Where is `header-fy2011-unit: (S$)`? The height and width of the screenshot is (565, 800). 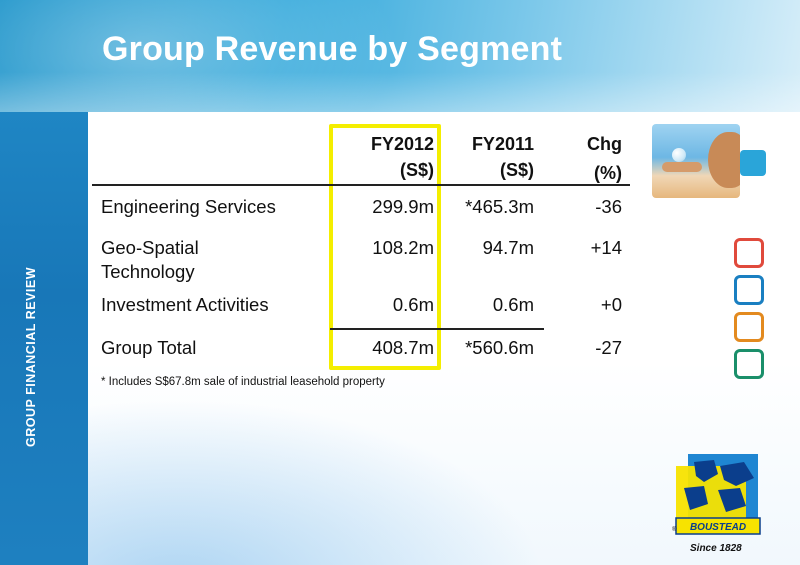
header-fy2011-unit: (S$) is located at coordinates (516, 170).